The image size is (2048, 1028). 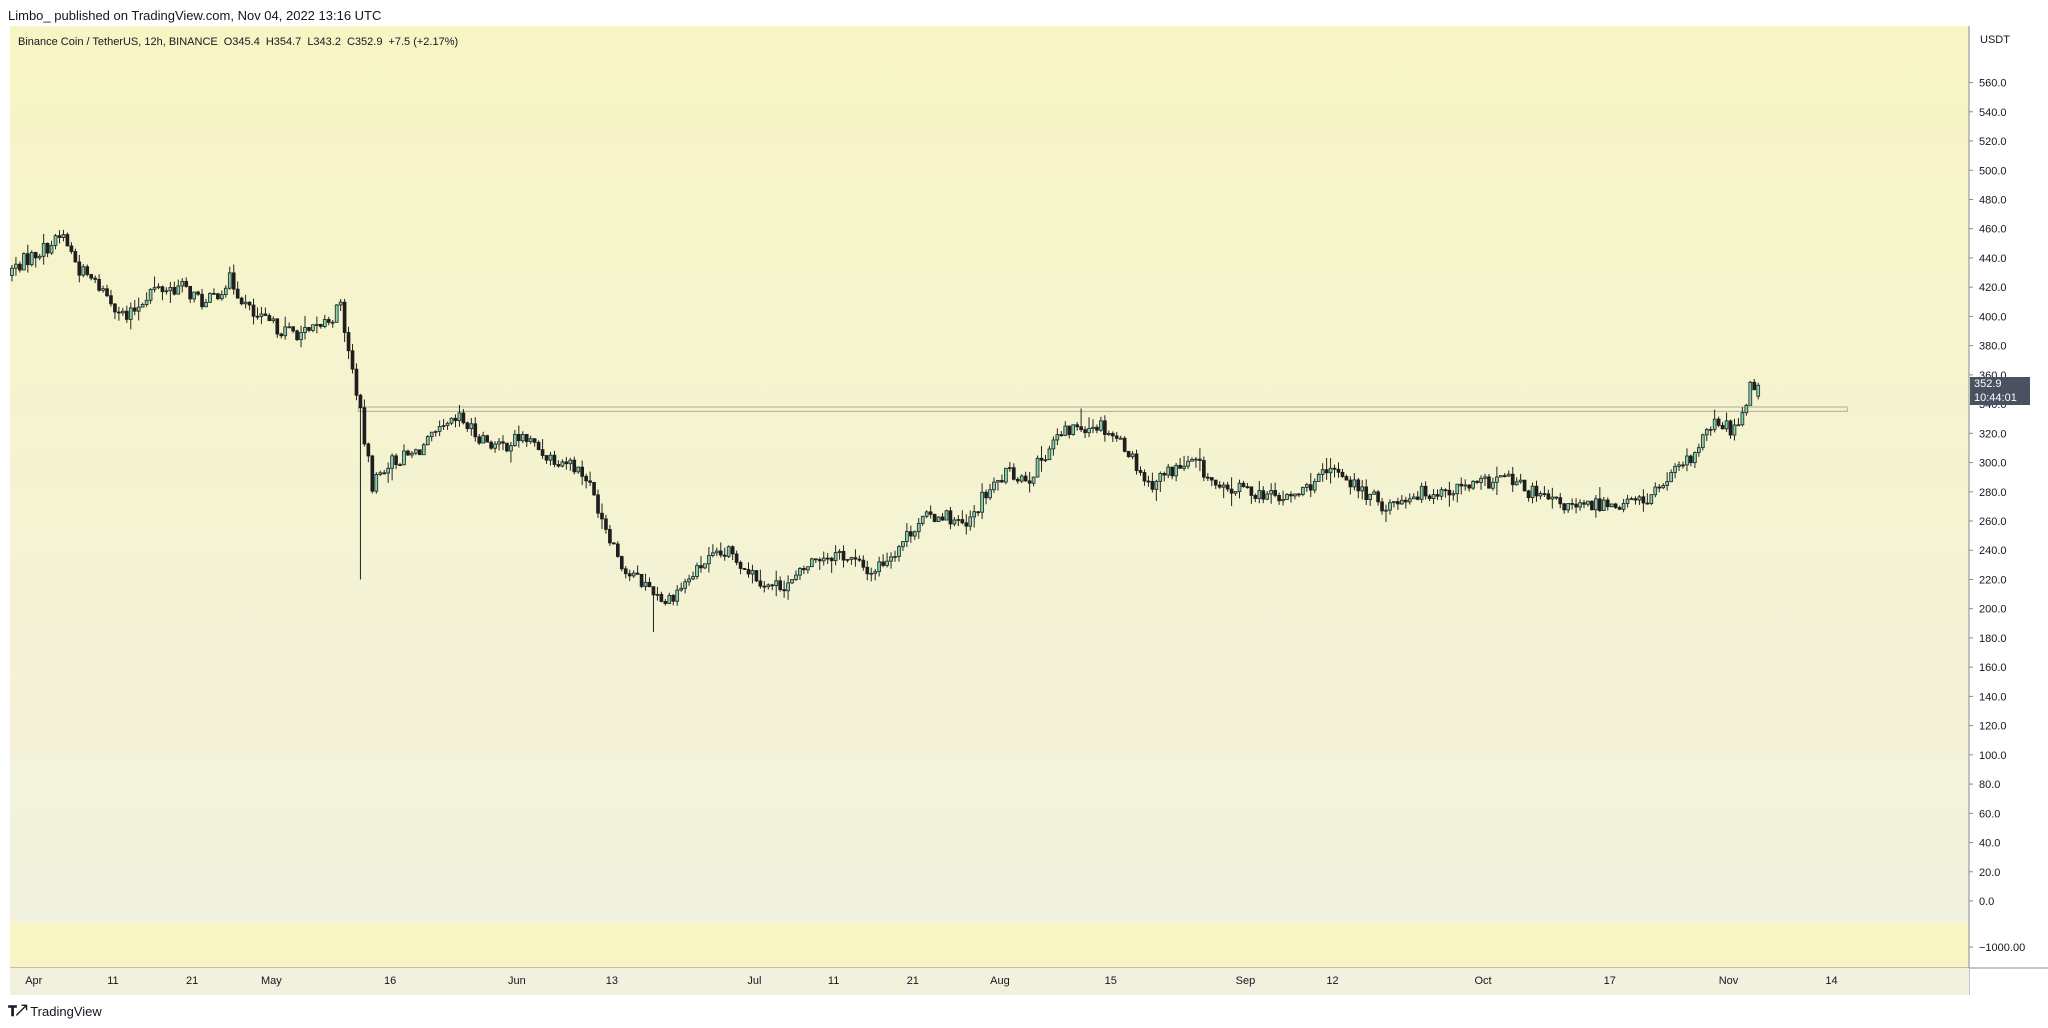 What do you see at coordinates (1995, 40) in the screenshot?
I see `price-axis-unit: USDT` at bounding box center [1995, 40].